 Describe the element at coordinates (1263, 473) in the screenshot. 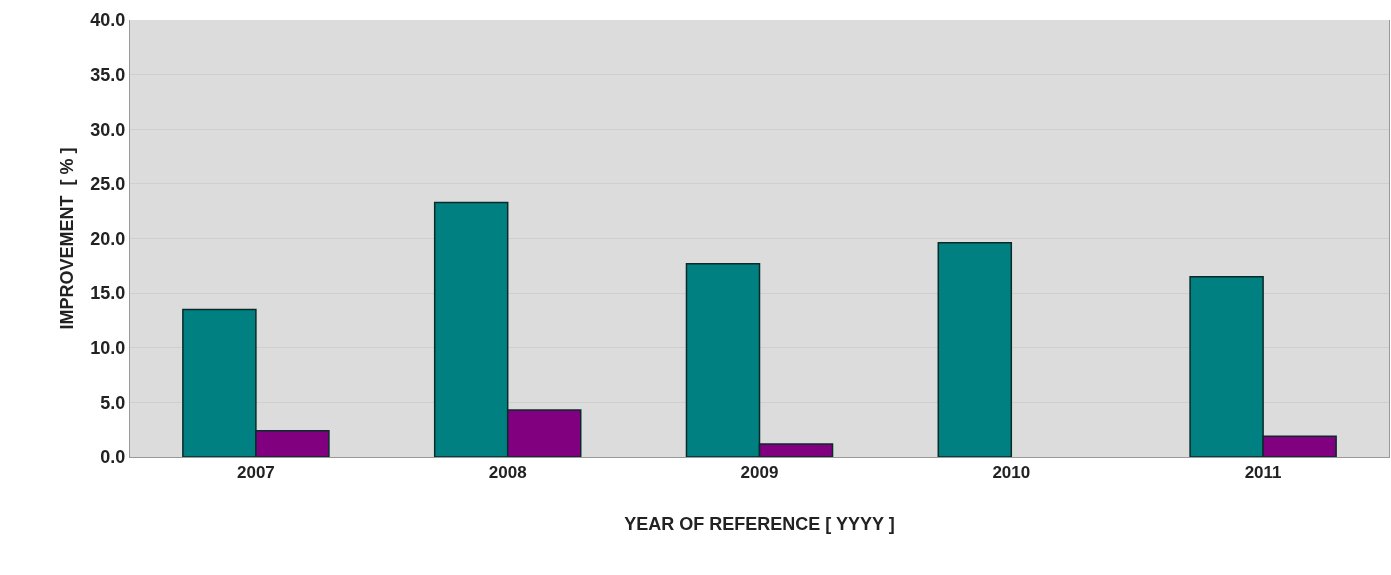

I see `x-tick-label: 2011` at that location.